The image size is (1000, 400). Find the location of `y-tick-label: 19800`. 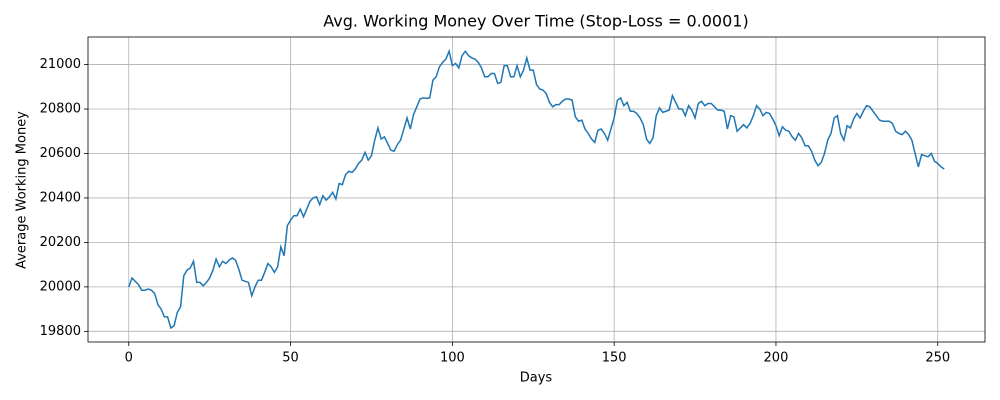

y-tick-label: 19800 is located at coordinates (60, 331).